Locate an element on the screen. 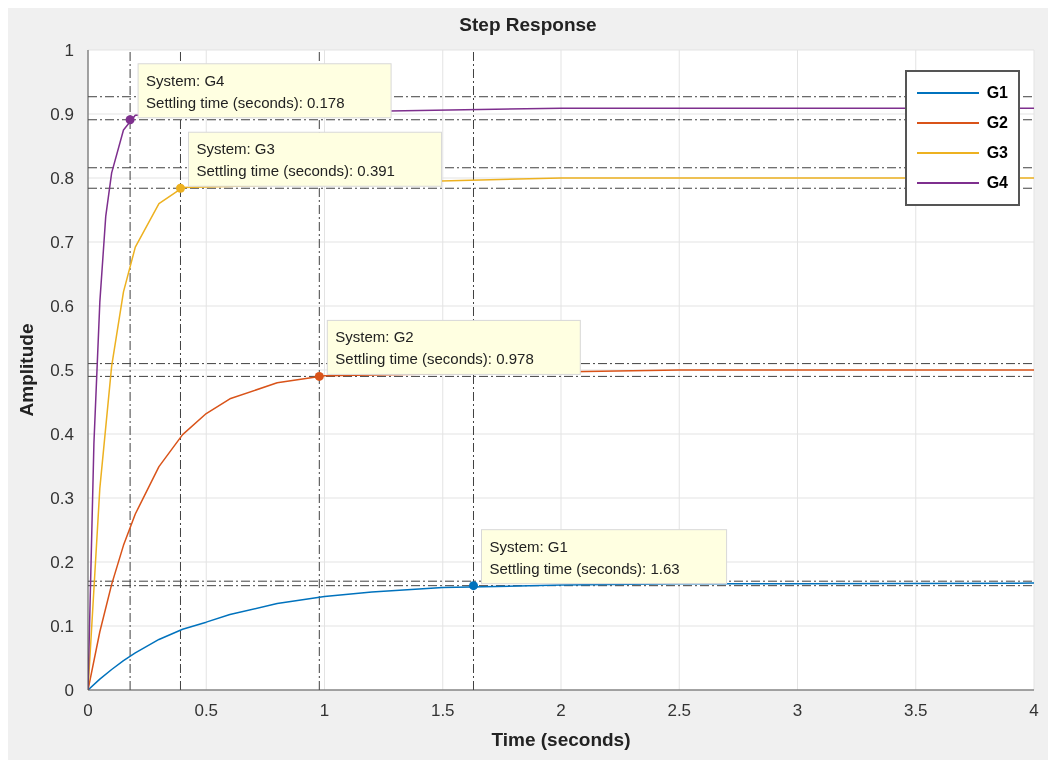 This screenshot has width=1055, height=769. legend-label: G4 is located at coordinates (997, 183).